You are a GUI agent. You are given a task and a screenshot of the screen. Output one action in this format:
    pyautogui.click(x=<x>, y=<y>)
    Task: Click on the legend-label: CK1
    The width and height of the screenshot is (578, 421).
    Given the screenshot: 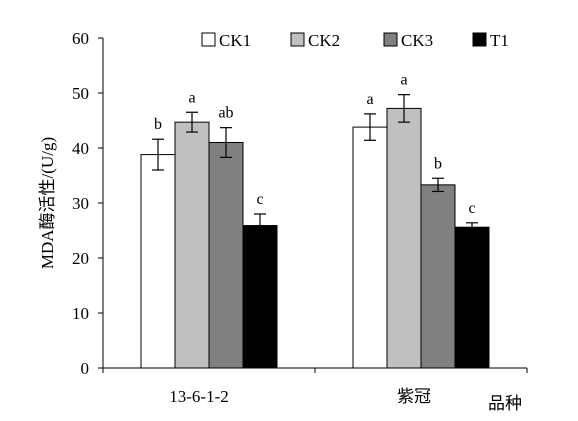 What is the action you would take?
    pyautogui.click(x=235, y=40)
    